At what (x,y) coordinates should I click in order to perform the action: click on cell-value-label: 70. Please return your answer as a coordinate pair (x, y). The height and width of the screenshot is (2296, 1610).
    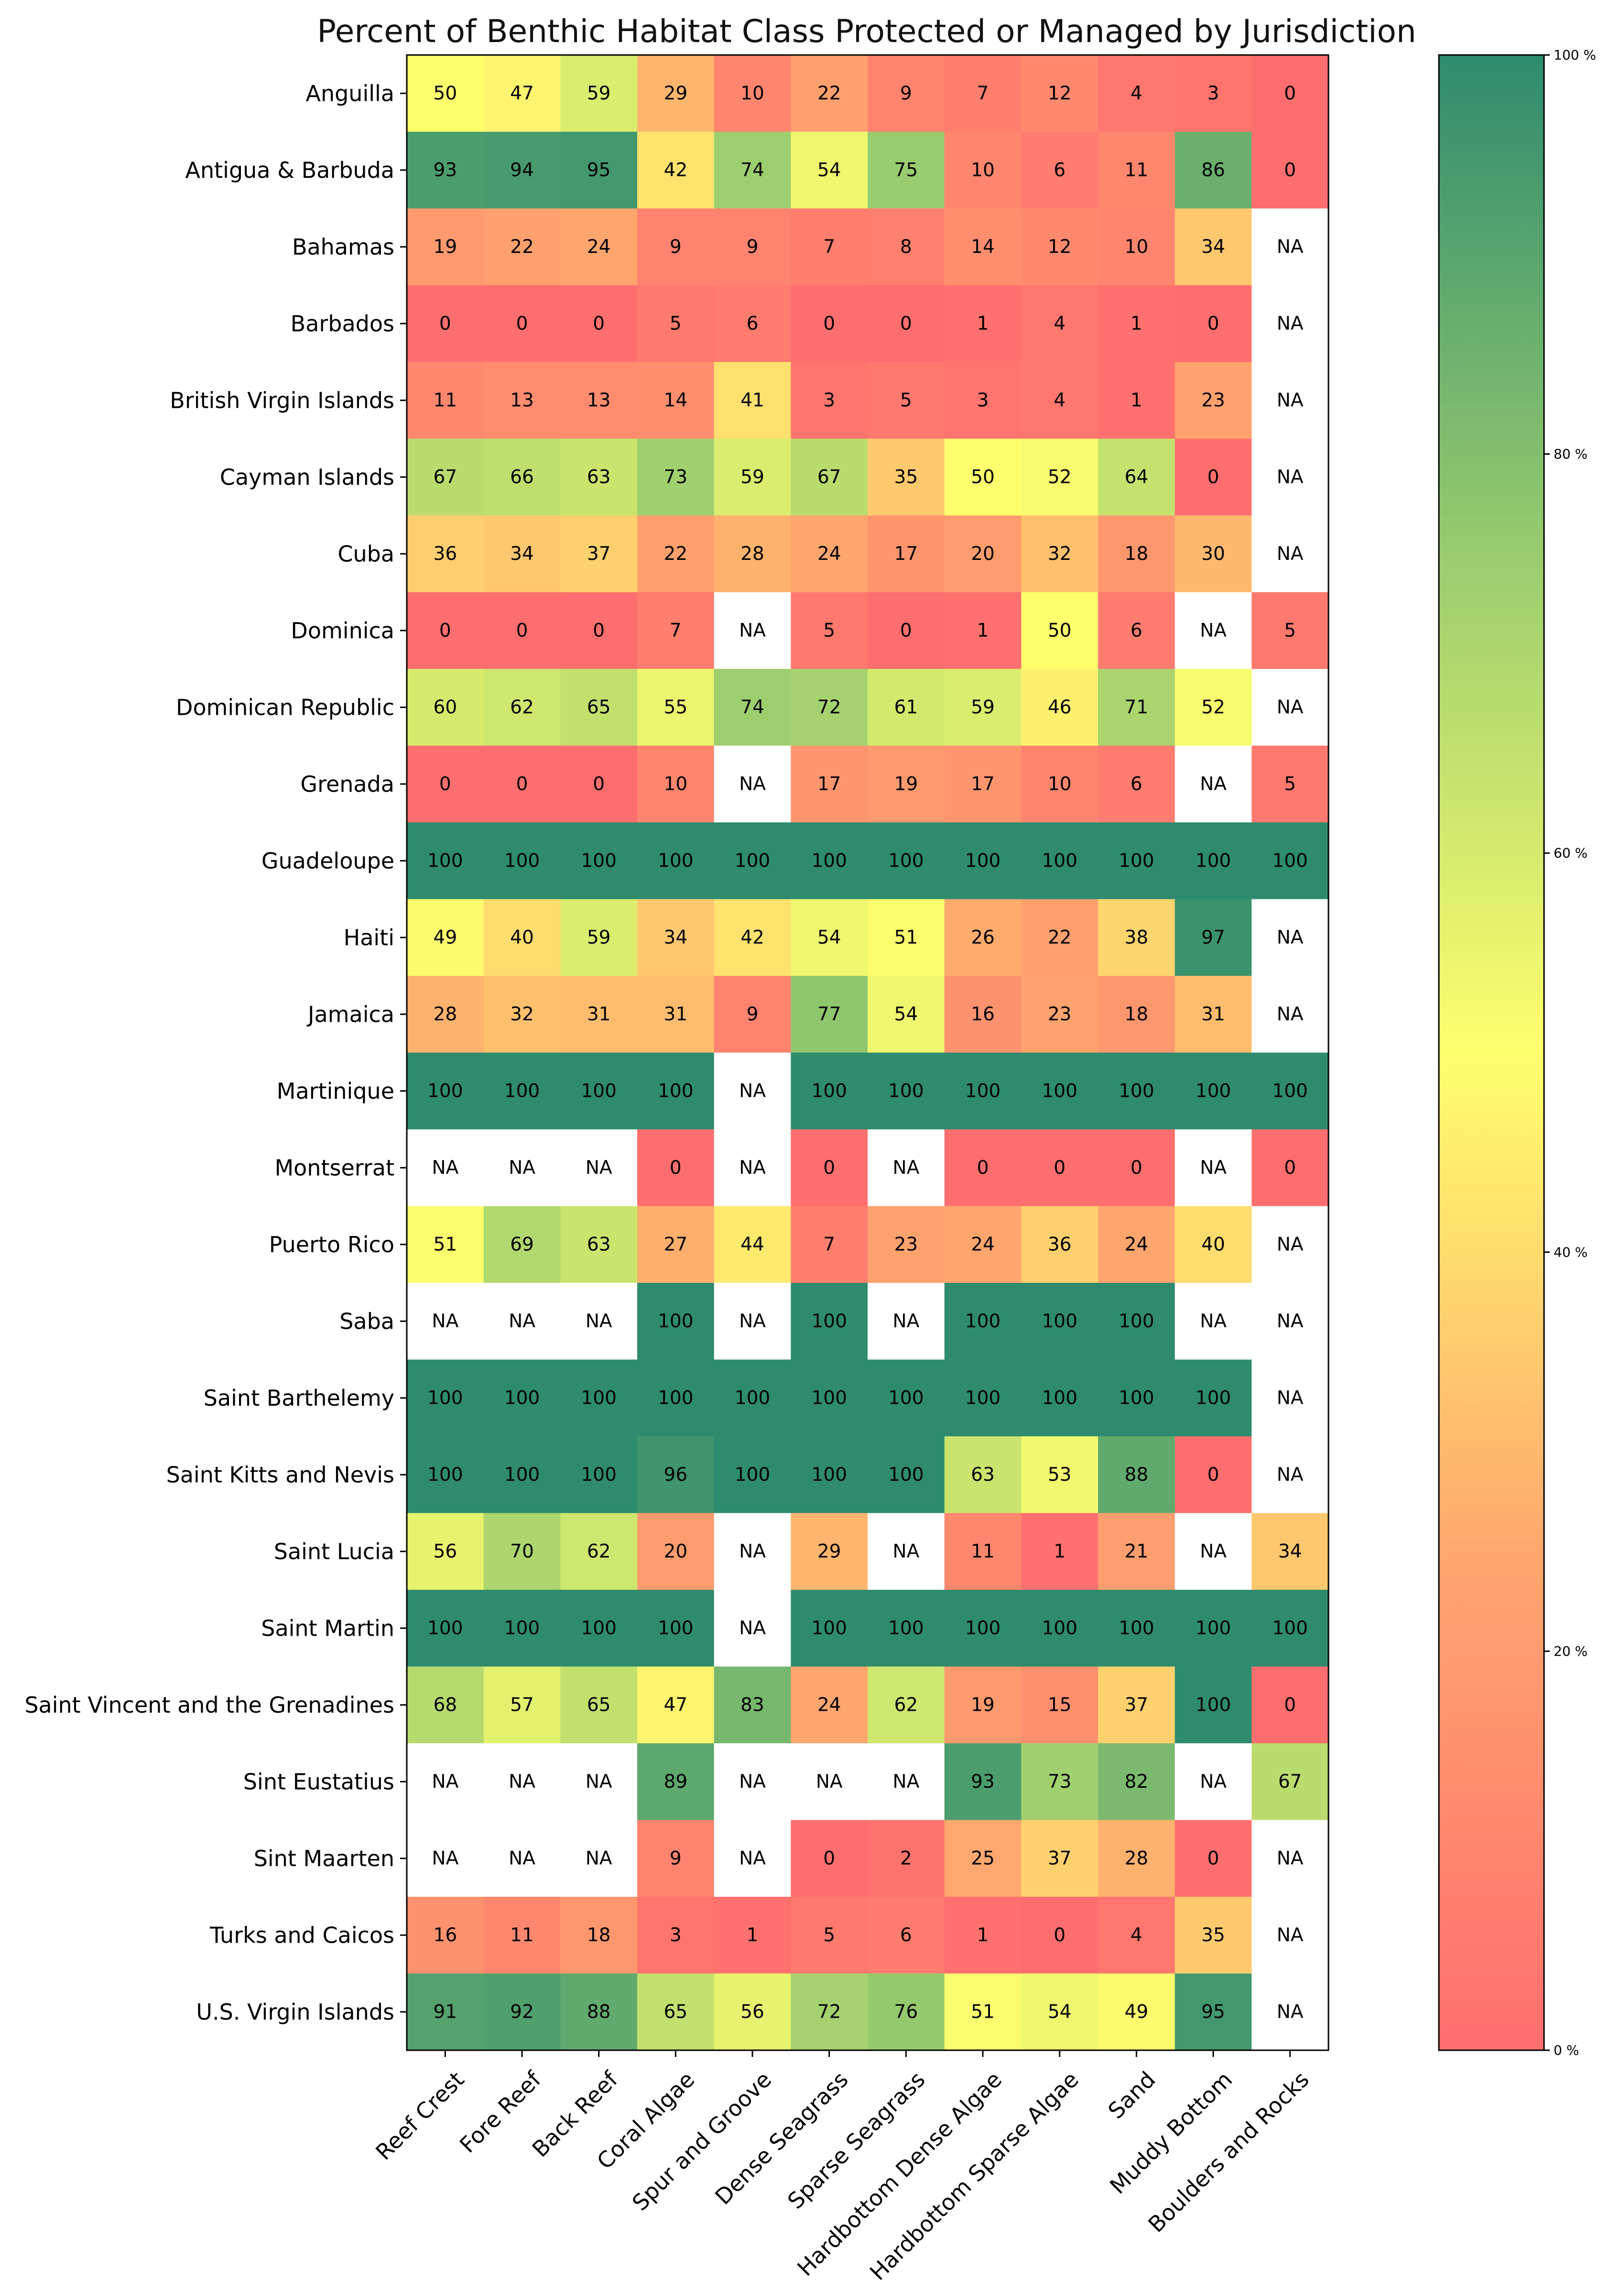
    Looking at the image, I should click on (522, 1551).